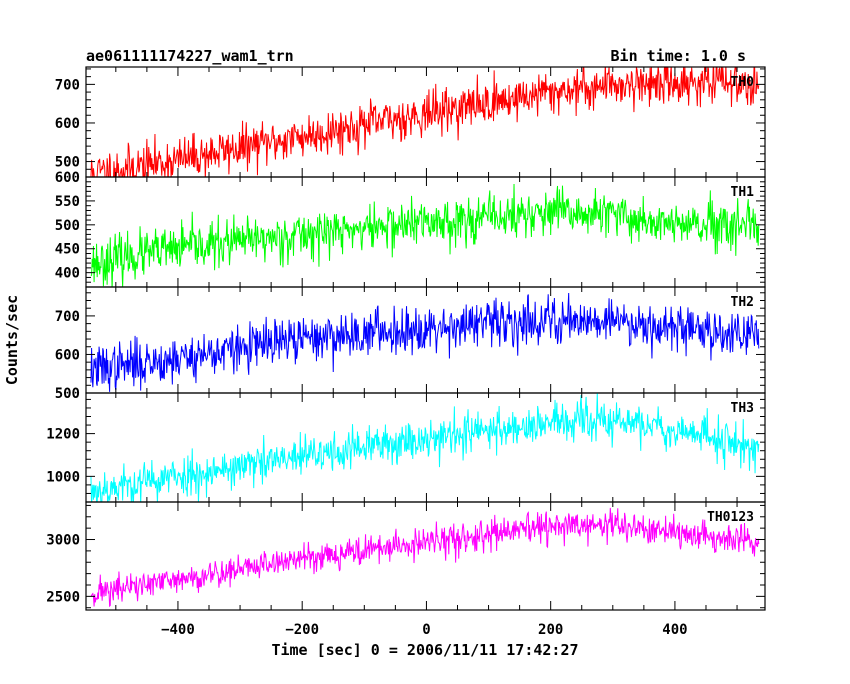 The image size is (850, 684). I want to click on x-tick-label: 0, so click(426, 630).